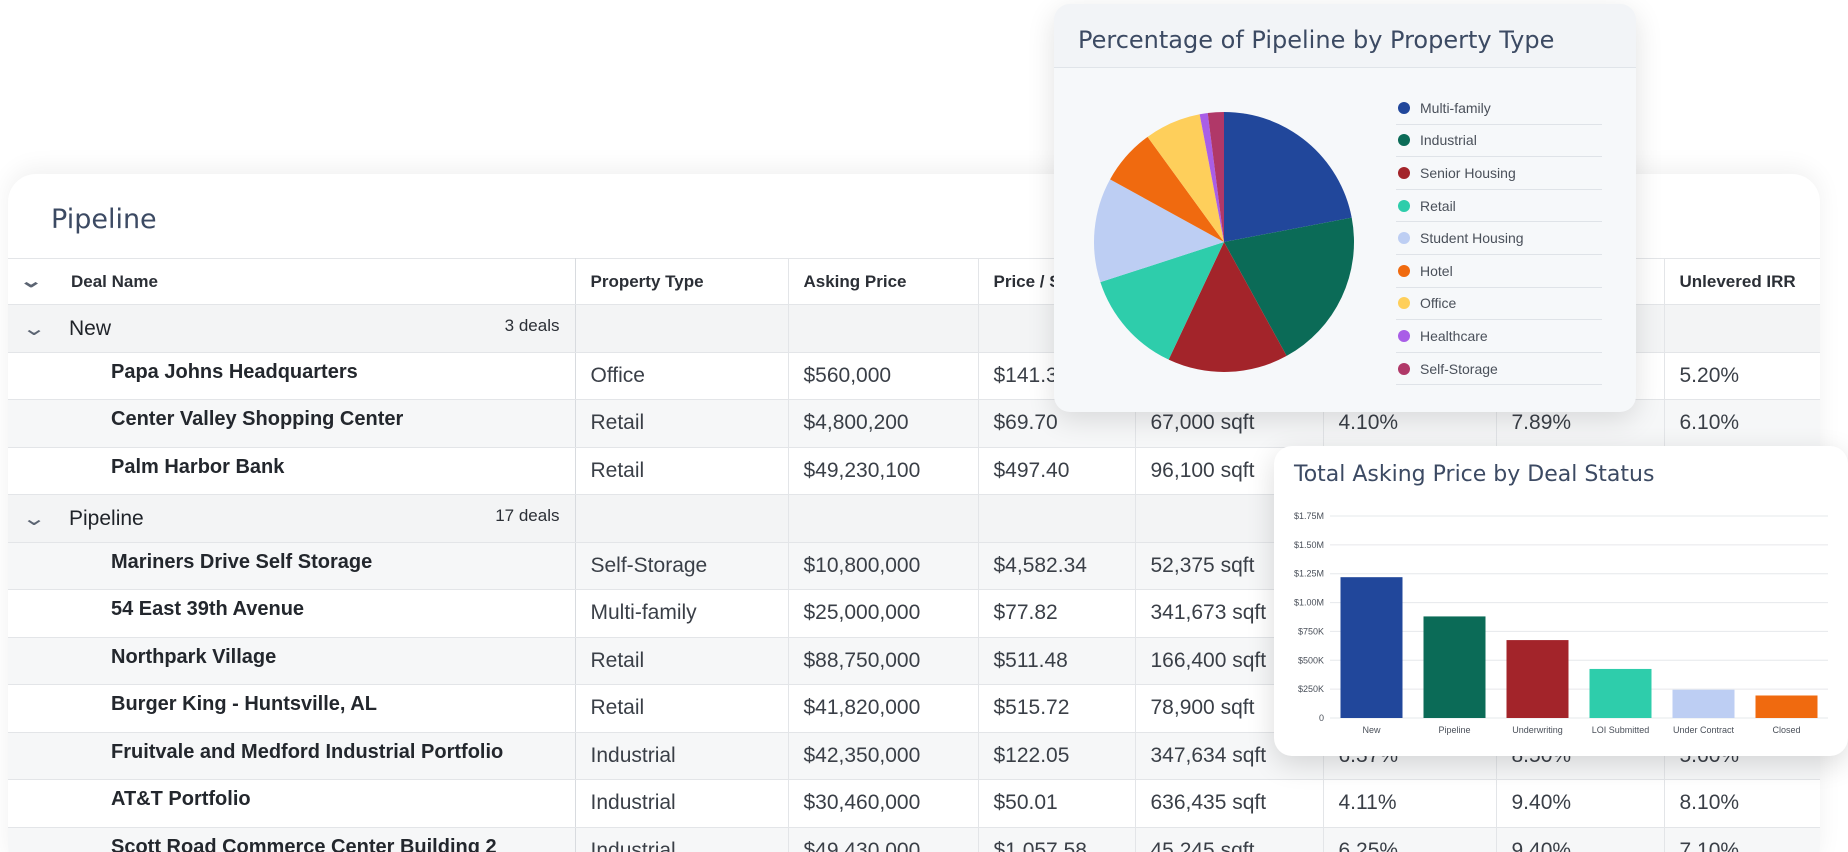 This screenshot has height=852, width=1848. I want to click on group-header-cell: ⌄ New 3 deals, so click(292, 328).